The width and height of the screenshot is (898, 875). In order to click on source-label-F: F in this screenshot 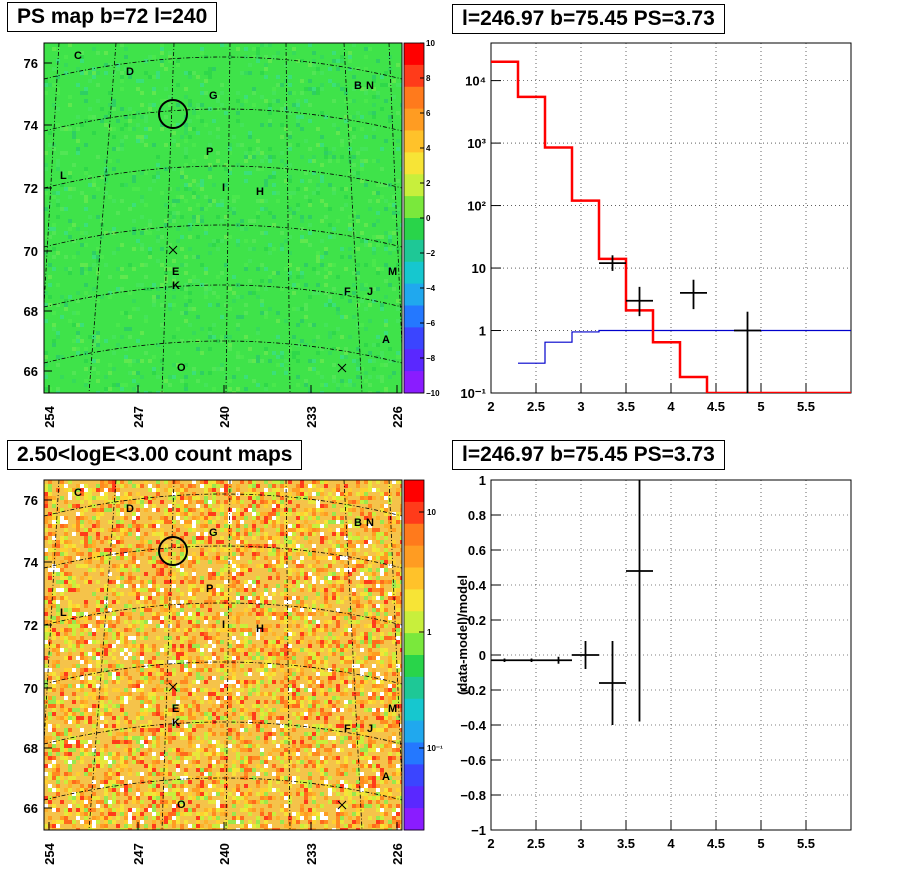, I will do `click(347, 292)`.